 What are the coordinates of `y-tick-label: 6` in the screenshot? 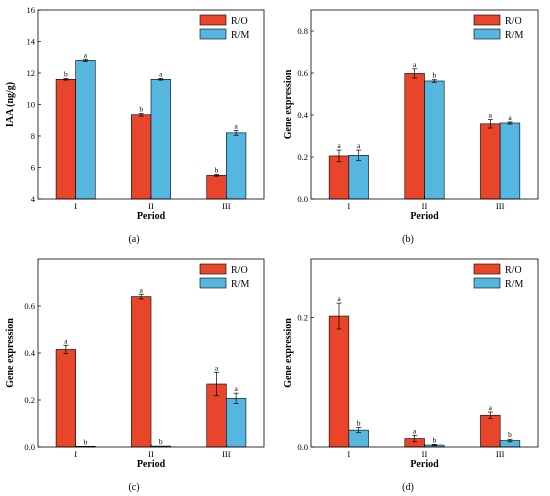 It's located at (33, 168).